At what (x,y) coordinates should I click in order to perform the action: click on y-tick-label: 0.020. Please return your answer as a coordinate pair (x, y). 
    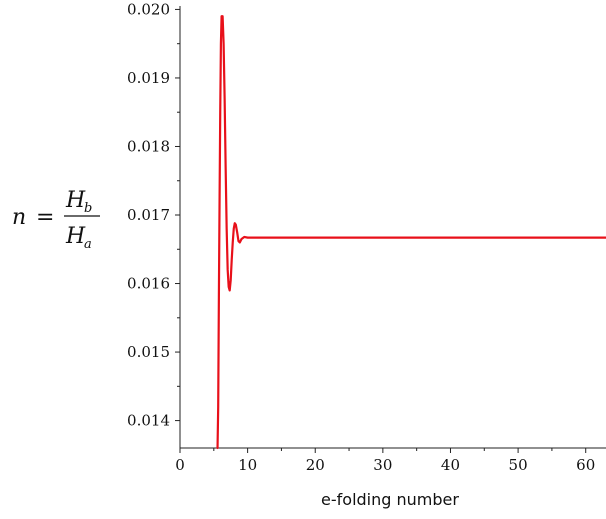
    Looking at the image, I should click on (148, 9).